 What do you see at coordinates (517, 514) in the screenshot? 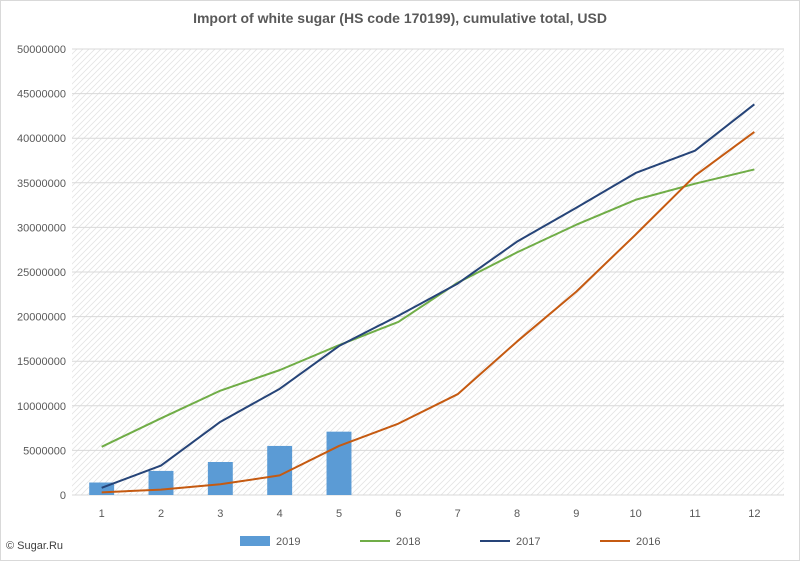
I see `x-tick-label: 8` at bounding box center [517, 514].